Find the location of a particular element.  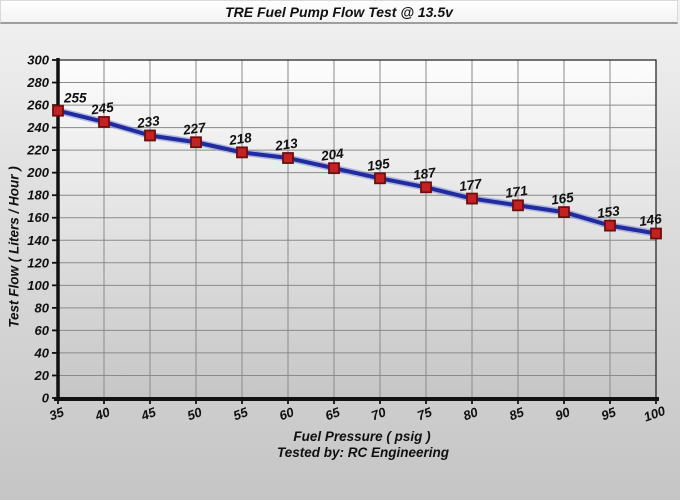

y-tick-label: 20 is located at coordinates (42, 375).